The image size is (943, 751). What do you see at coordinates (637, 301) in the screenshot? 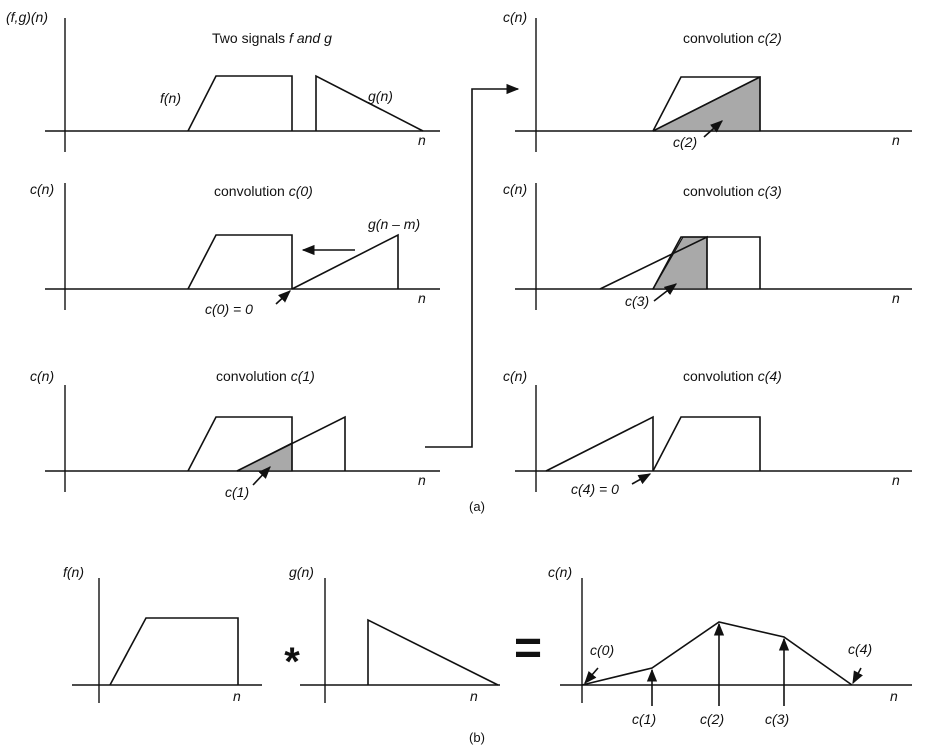
I see `c3-label: c(3)` at bounding box center [637, 301].